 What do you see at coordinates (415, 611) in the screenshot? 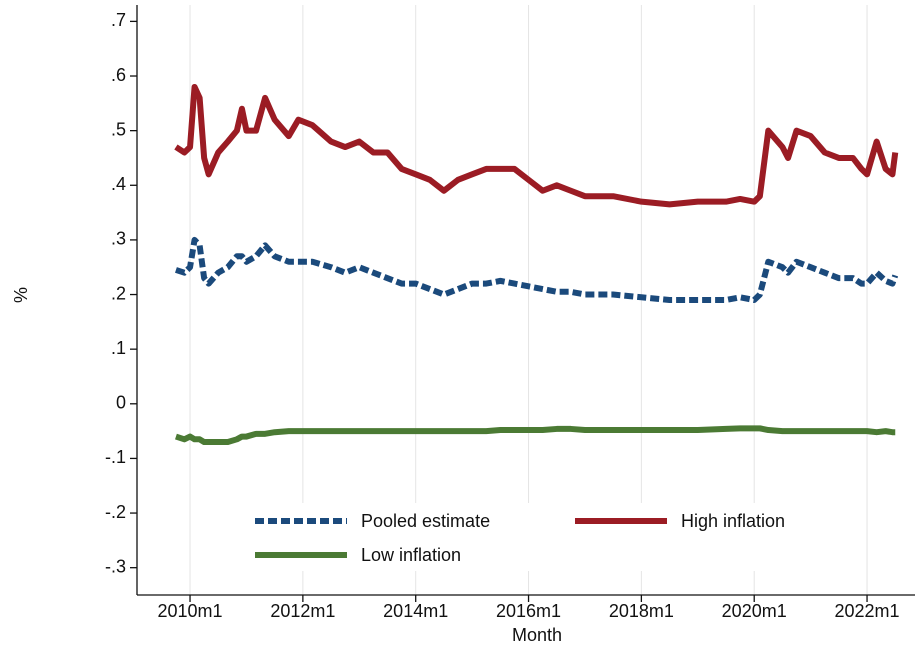
I see `x-tick-label: 2014m1` at bounding box center [415, 611].